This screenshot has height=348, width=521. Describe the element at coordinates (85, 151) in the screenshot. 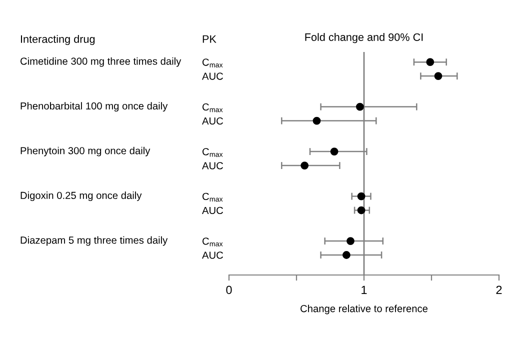

I see `text: Phenytoin 300 mg once daily` at that location.